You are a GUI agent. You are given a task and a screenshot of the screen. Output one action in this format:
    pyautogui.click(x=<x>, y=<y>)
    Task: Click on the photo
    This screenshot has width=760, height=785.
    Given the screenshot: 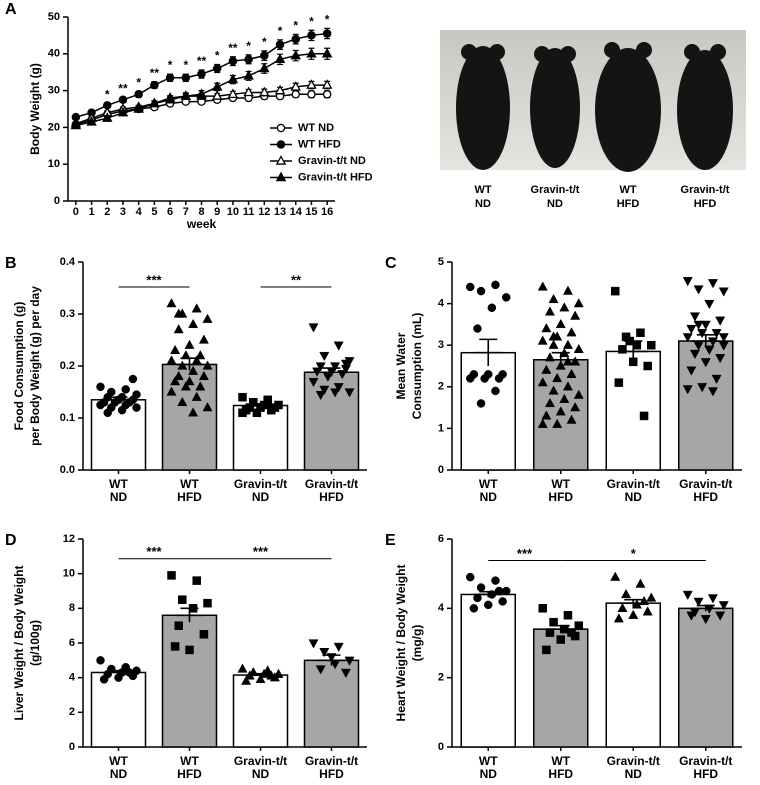 What is the action you would take?
    pyautogui.click(x=593, y=101)
    